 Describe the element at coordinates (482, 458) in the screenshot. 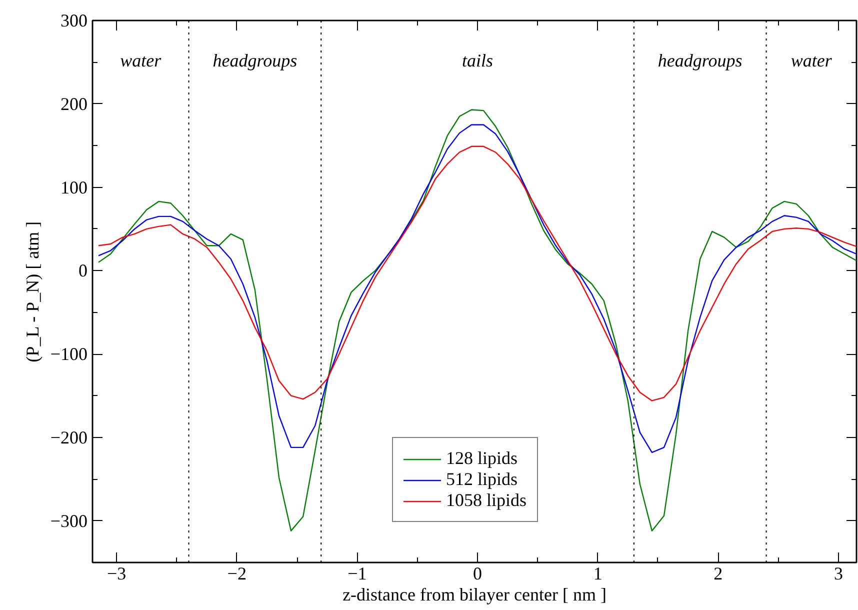

I see `legend-label: 128 lipids` at that location.